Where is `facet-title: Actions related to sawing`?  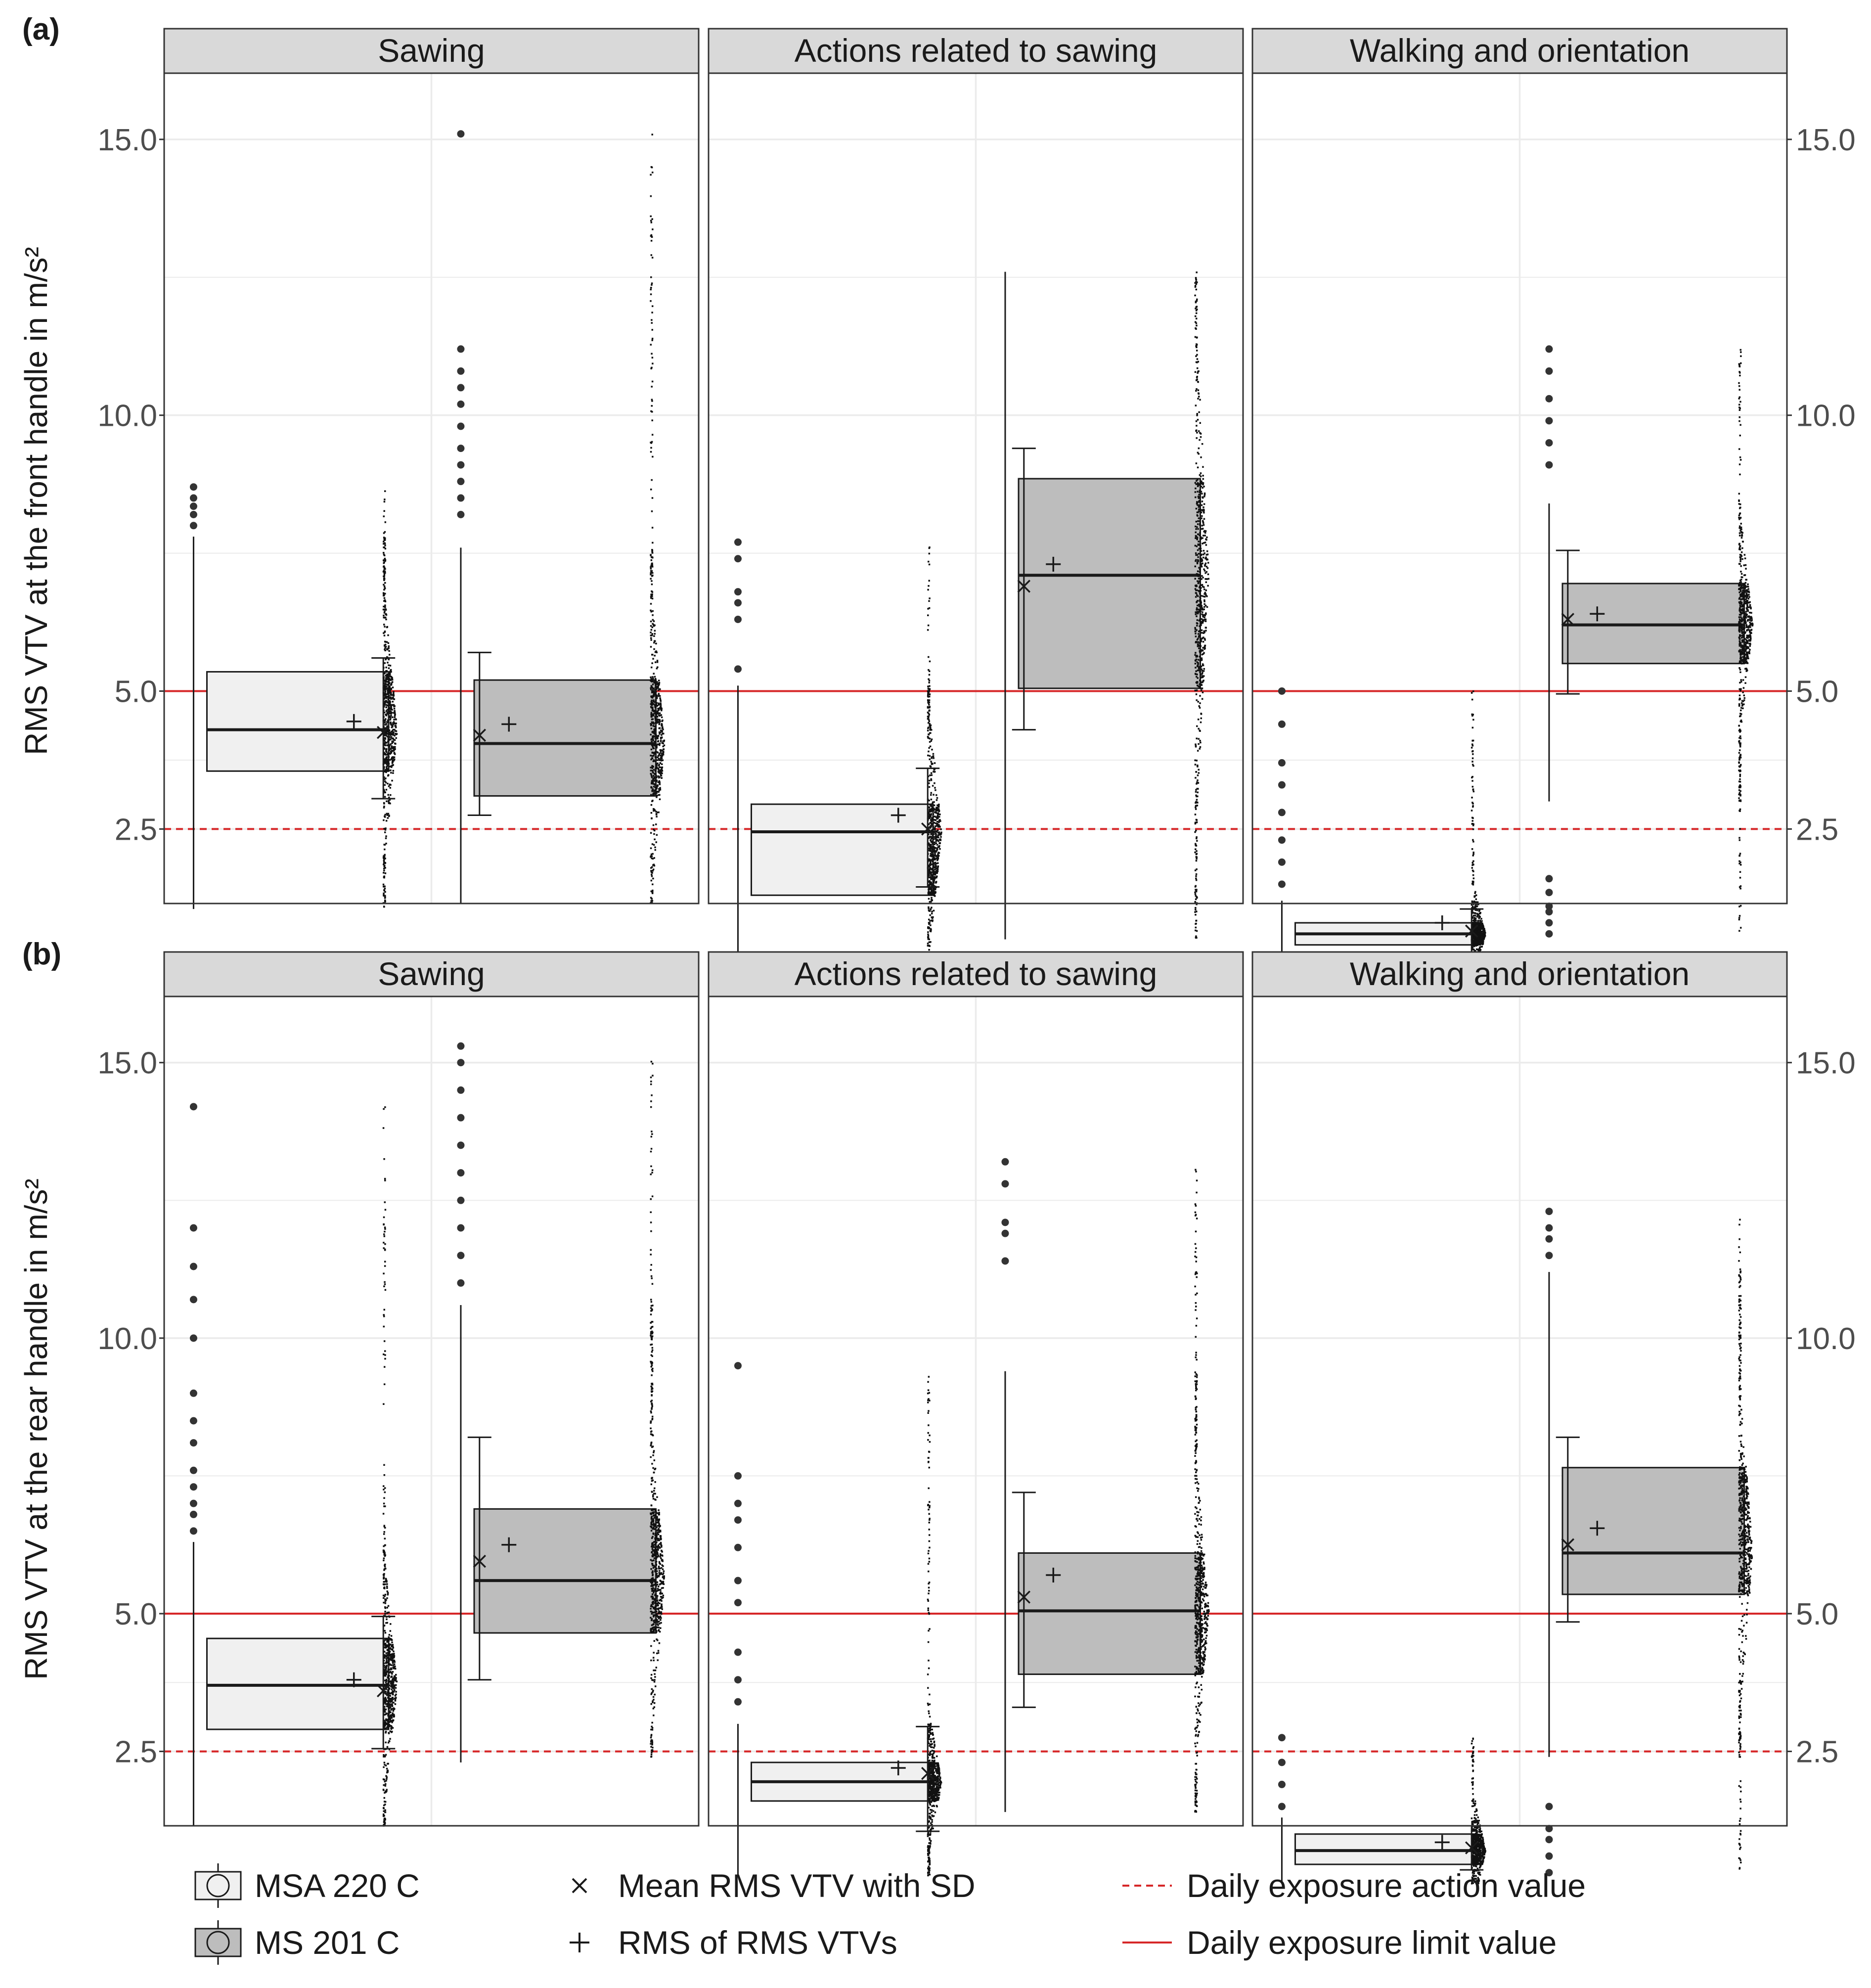
facet-title: Actions related to sawing is located at coordinates (976, 50).